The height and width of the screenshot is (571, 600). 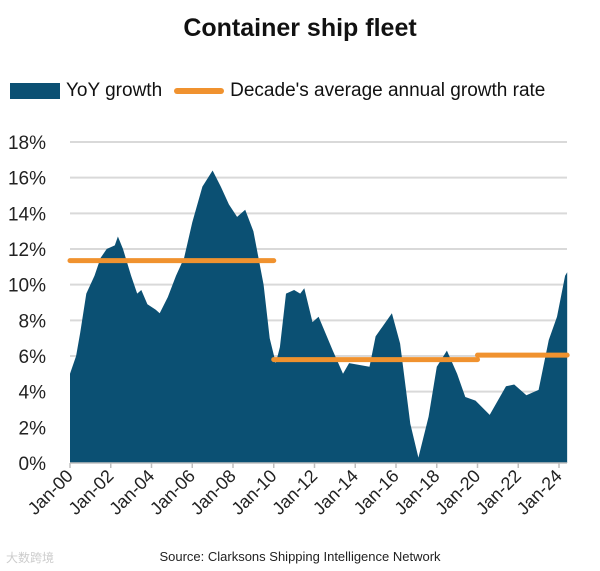 I want to click on x-tick-label: Jan-18, so click(x=417, y=492).